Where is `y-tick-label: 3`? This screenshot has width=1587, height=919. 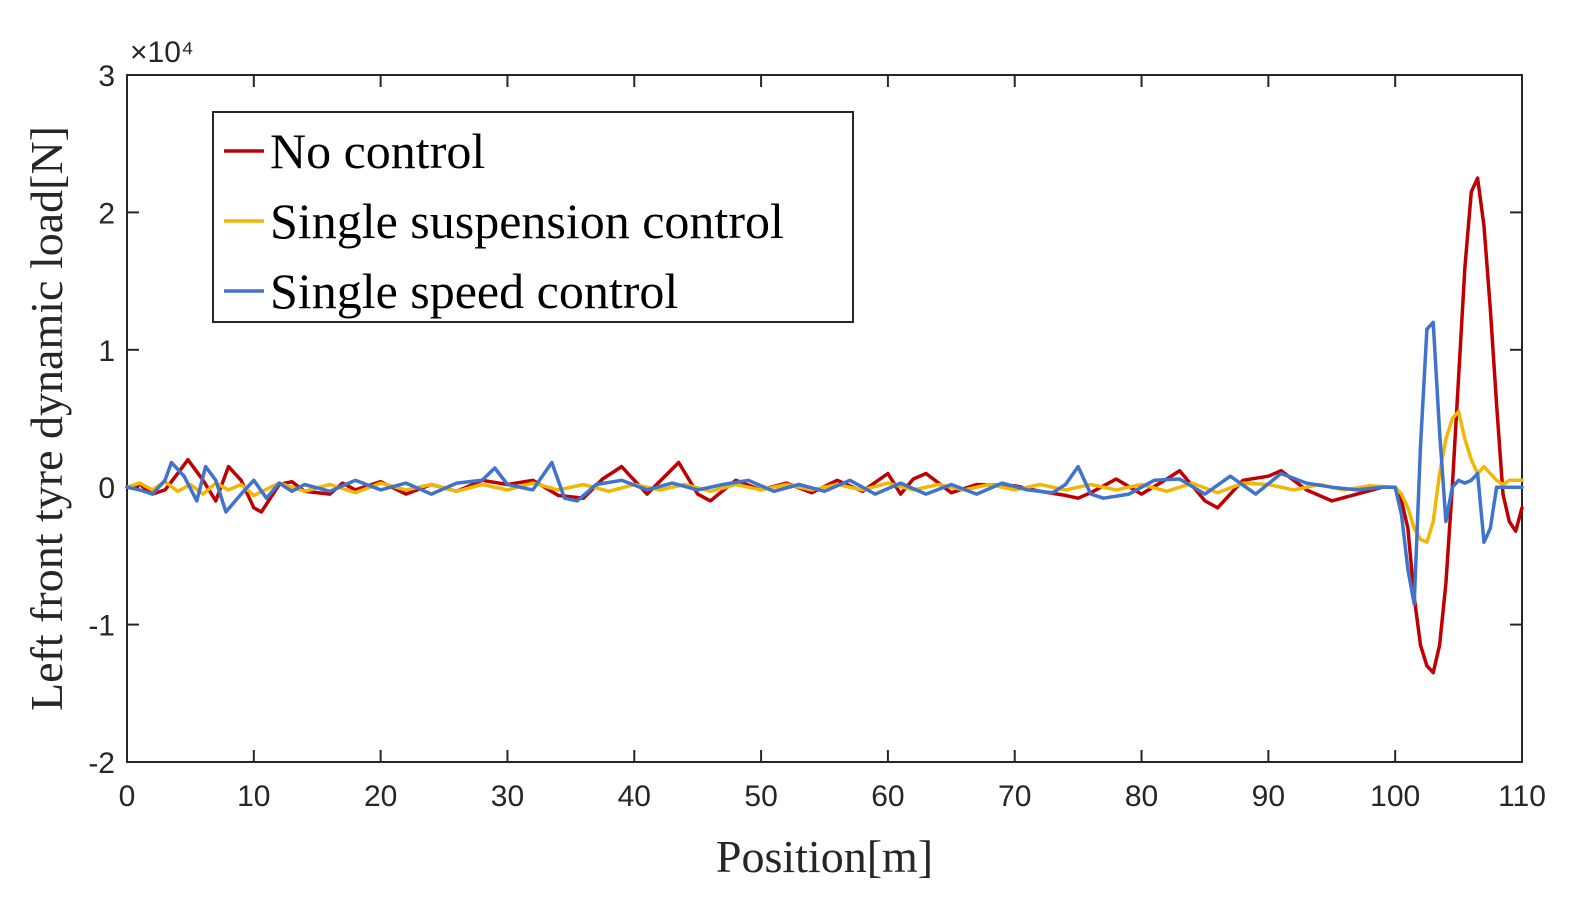
y-tick-label: 3 is located at coordinates (106, 76).